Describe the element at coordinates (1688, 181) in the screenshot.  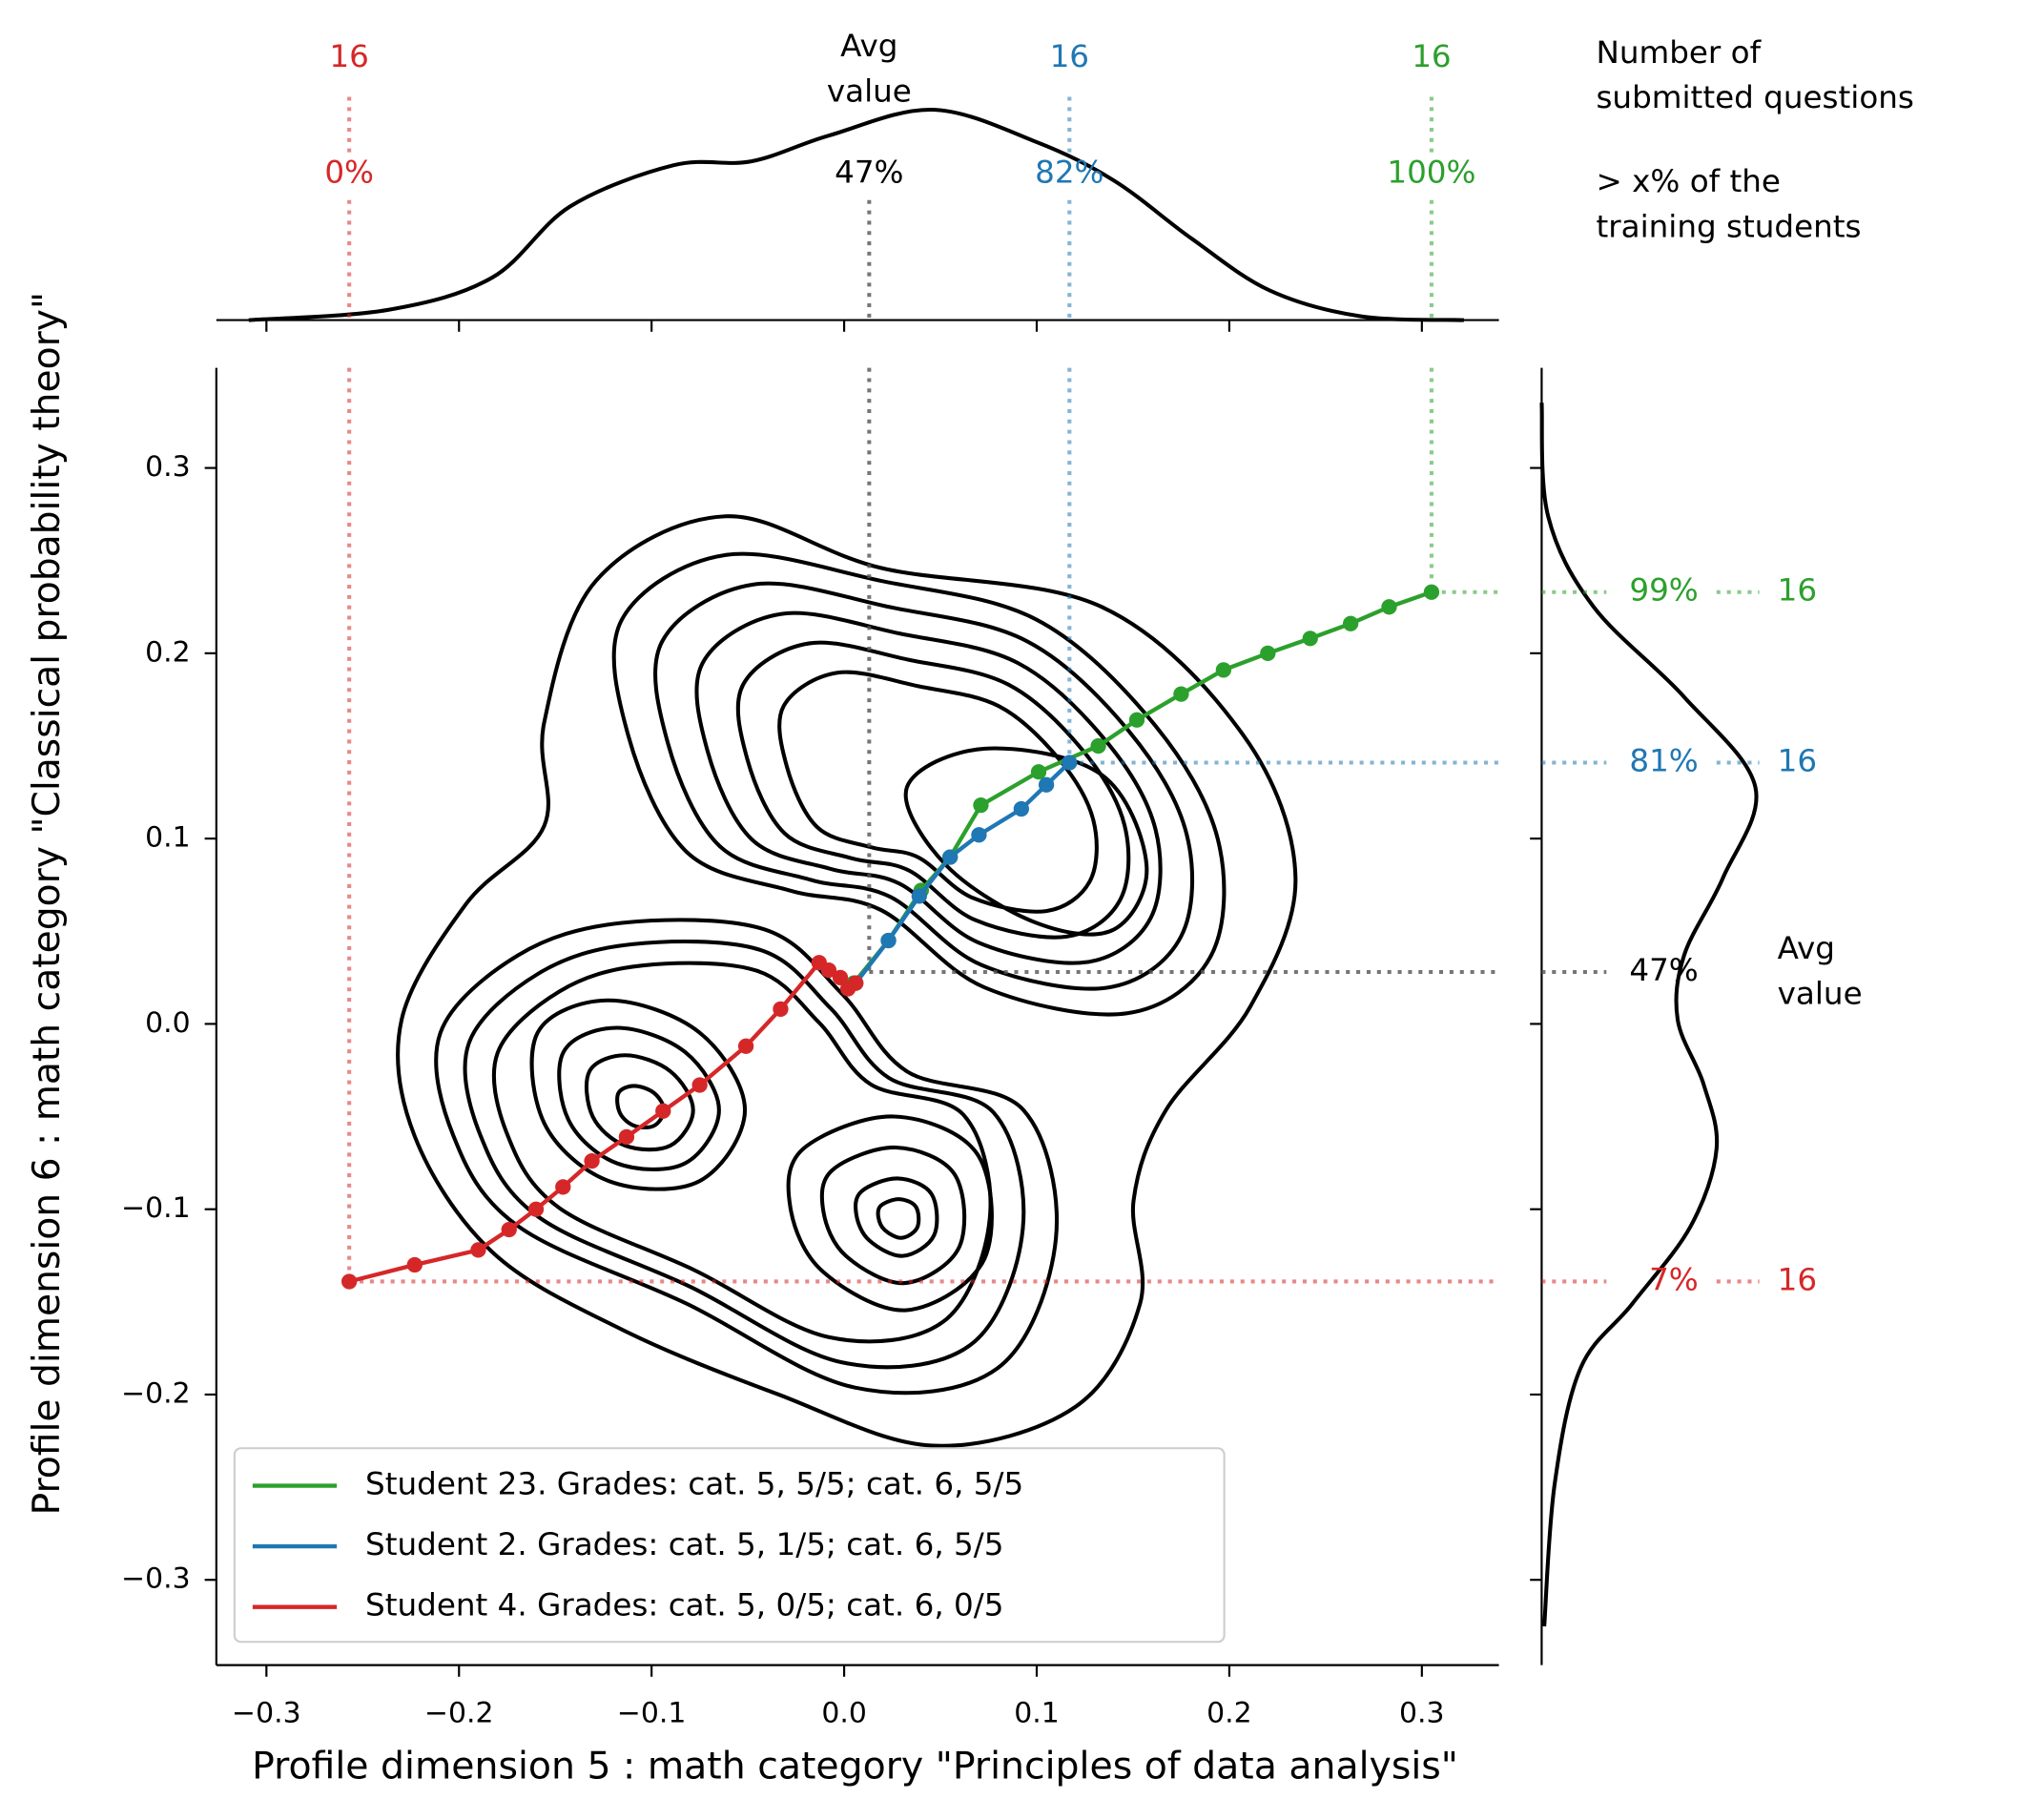
I see `note-text: > x% of the` at that location.